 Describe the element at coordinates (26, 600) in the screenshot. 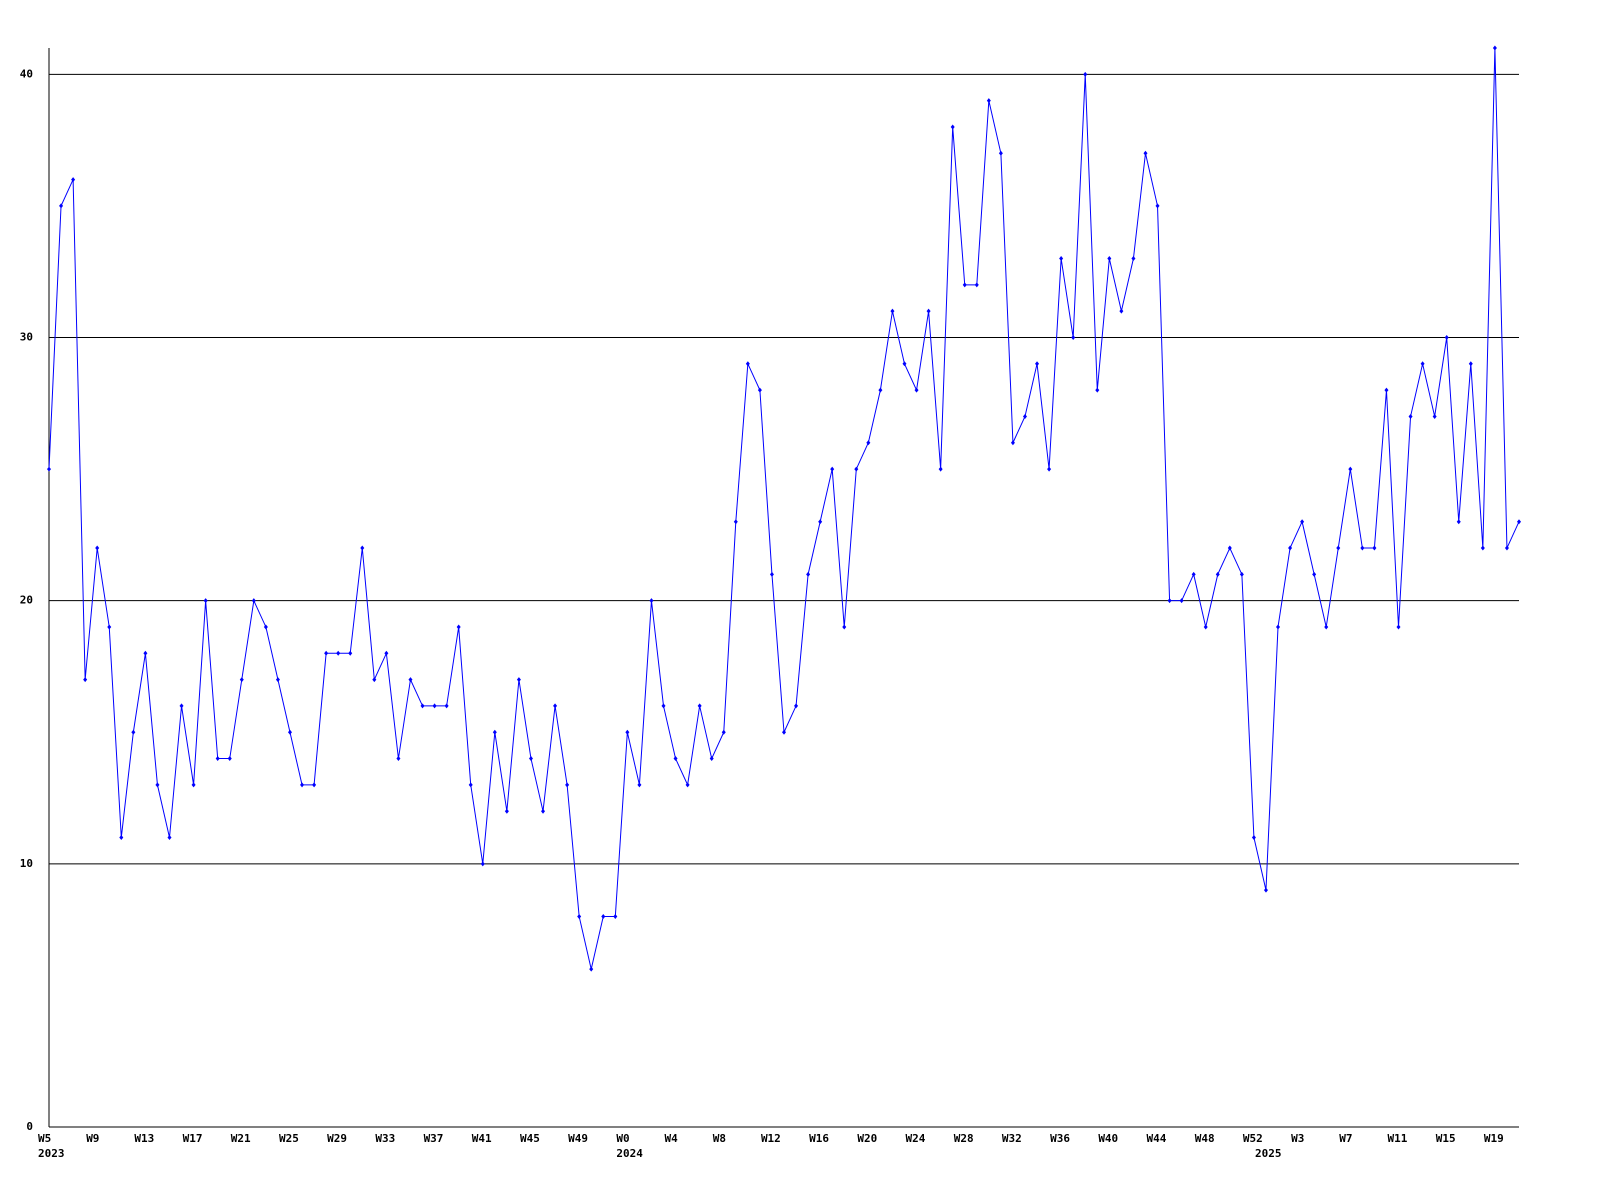

I see `y-tick-label: 20` at that location.